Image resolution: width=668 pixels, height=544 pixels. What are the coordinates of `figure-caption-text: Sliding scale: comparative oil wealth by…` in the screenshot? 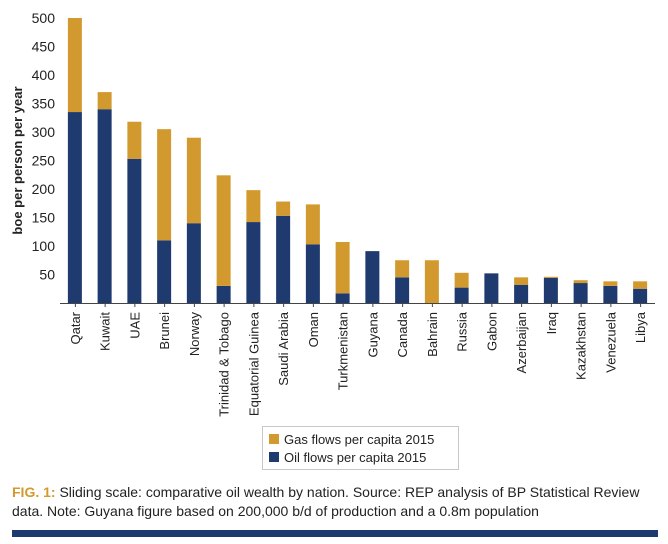 It's located at (326, 501).